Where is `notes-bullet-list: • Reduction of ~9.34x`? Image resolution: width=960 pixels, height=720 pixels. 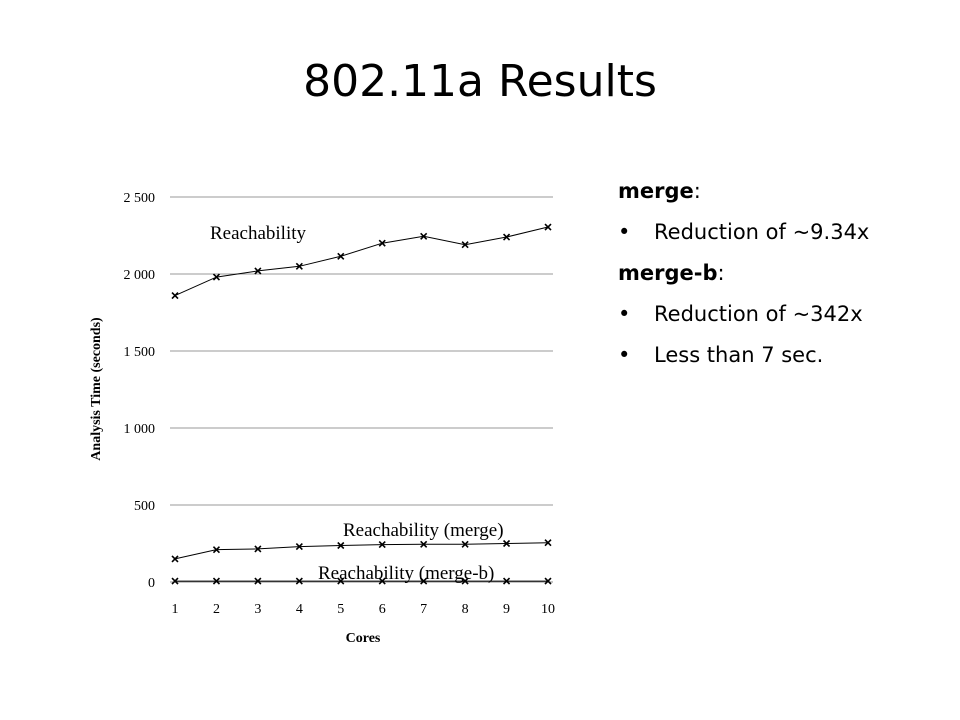
notes-bullet-list: • Reduction of ~9.34x is located at coordinates (778, 232).